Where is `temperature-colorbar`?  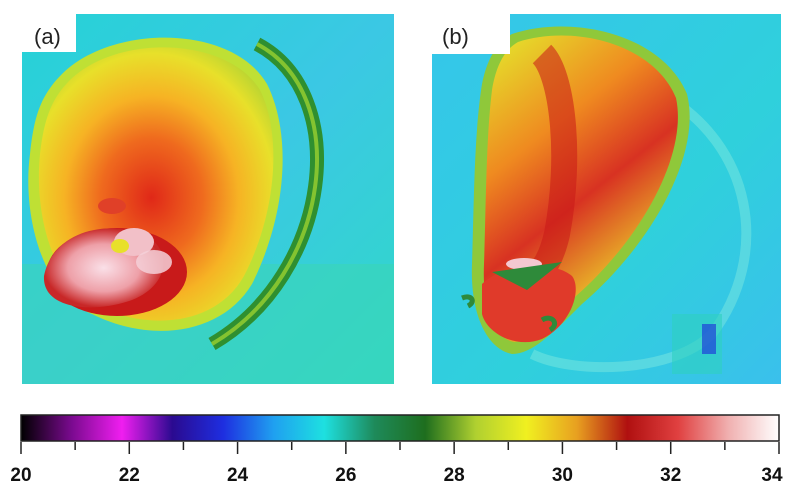
temperature-colorbar is located at coordinates (400, 428).